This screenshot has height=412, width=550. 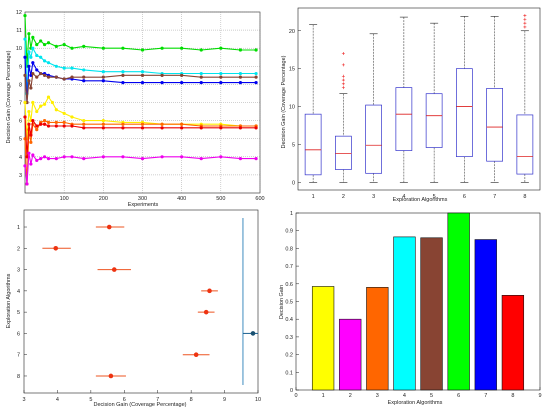 What do you see at coordinates (289, 232) in the screenshot?
I see `bar-chart-ytick-label: 0.9` at bounding box center [289, 232].